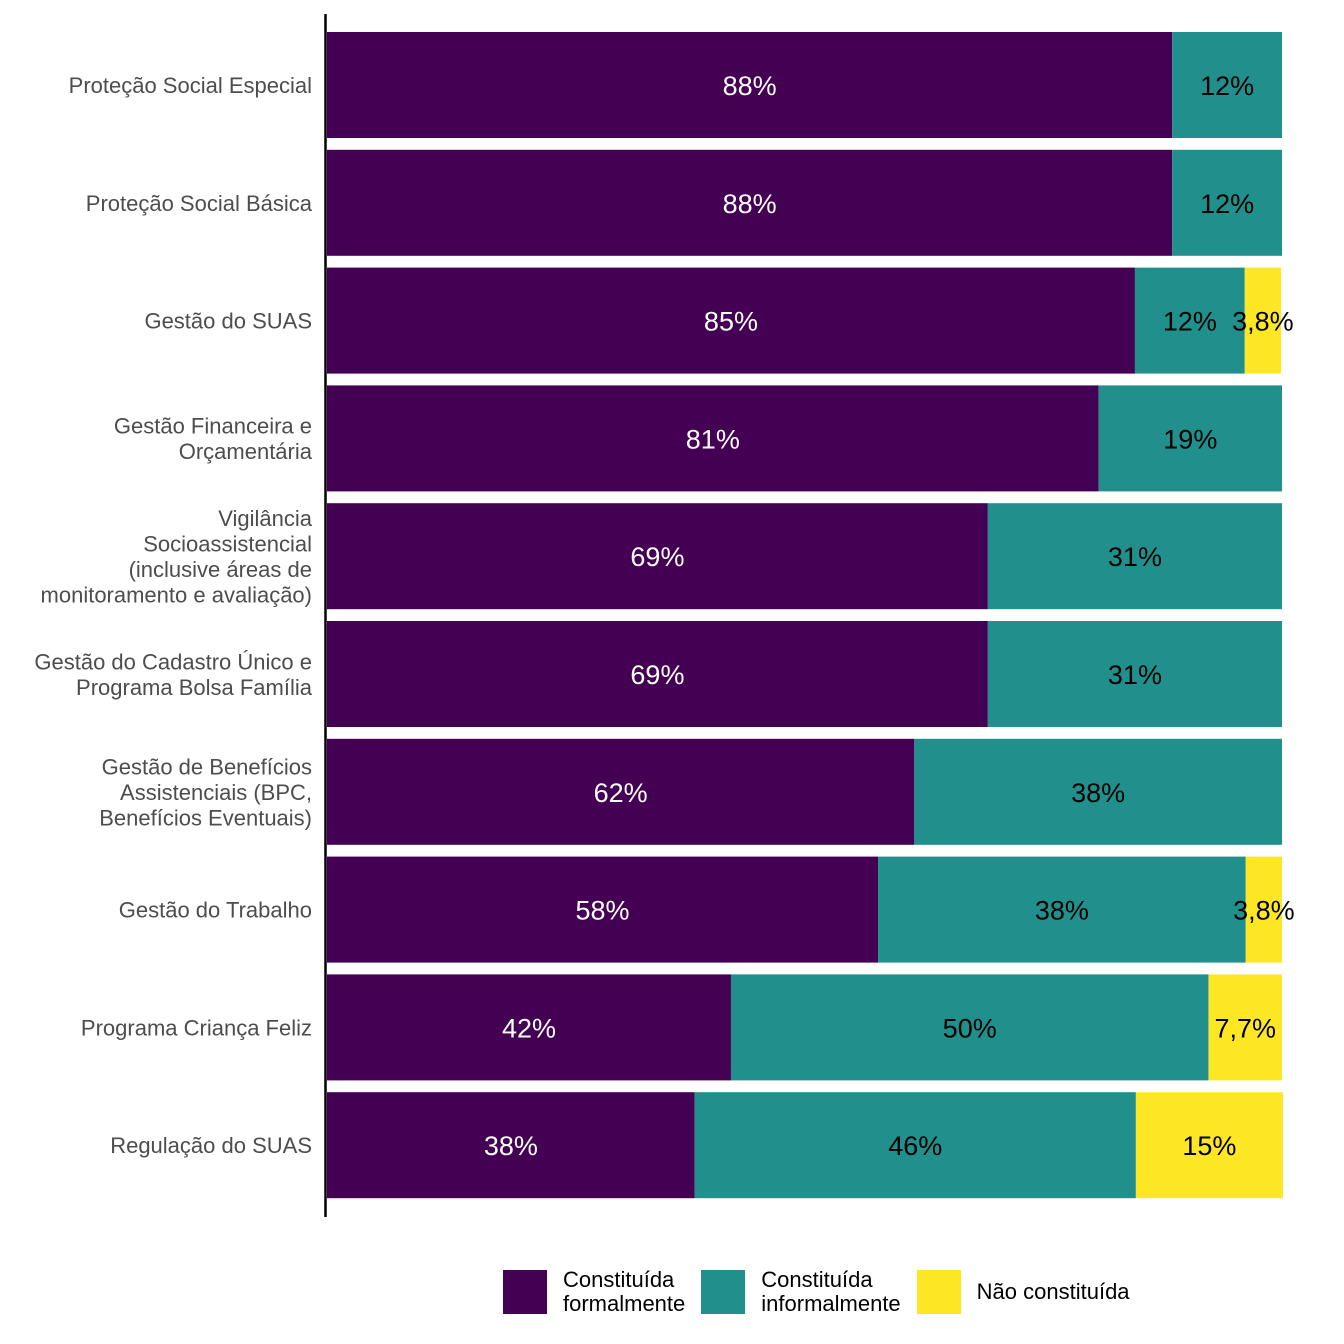 This screenshot has width=1344, height=1344. Describe the element at coordinates (211, 1145) in the screenshot. I see `category-label-9: Regulação do SUAS` at that location.